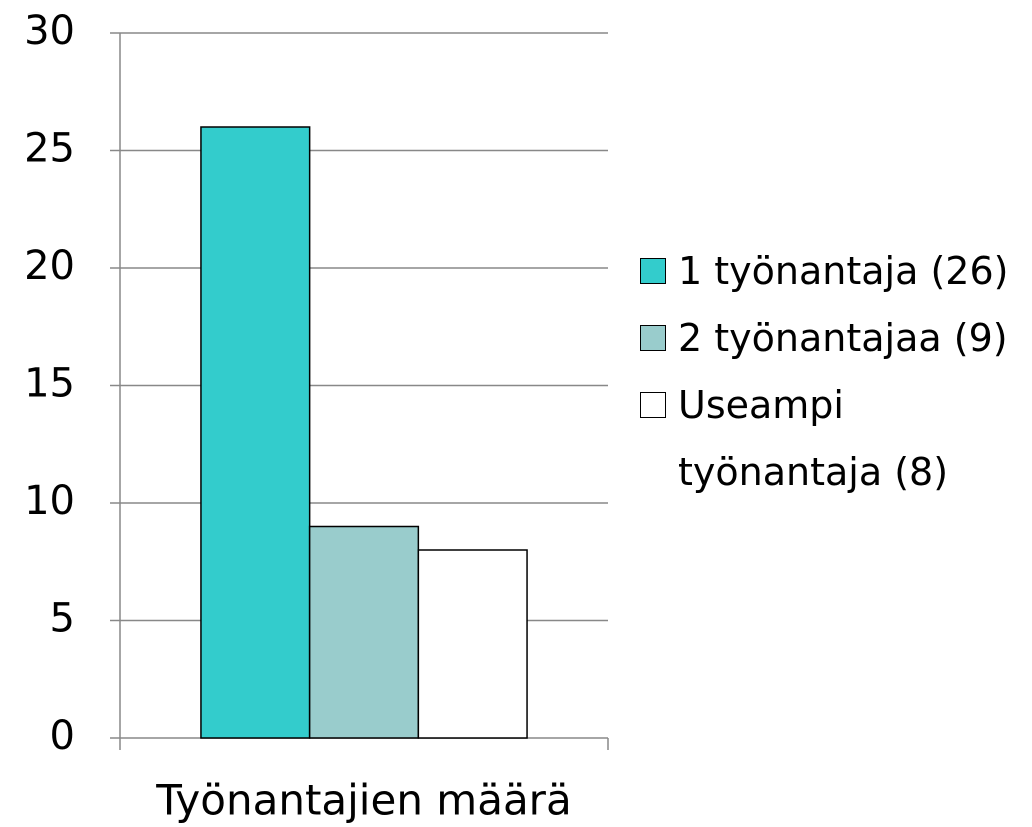 Image resolution: width=1032 pixels, height=827 pixels. Describe the element at coordinates (843, 338) in the screenshot. I see `legend-label: 2 työnantajaa (9)` at that location.